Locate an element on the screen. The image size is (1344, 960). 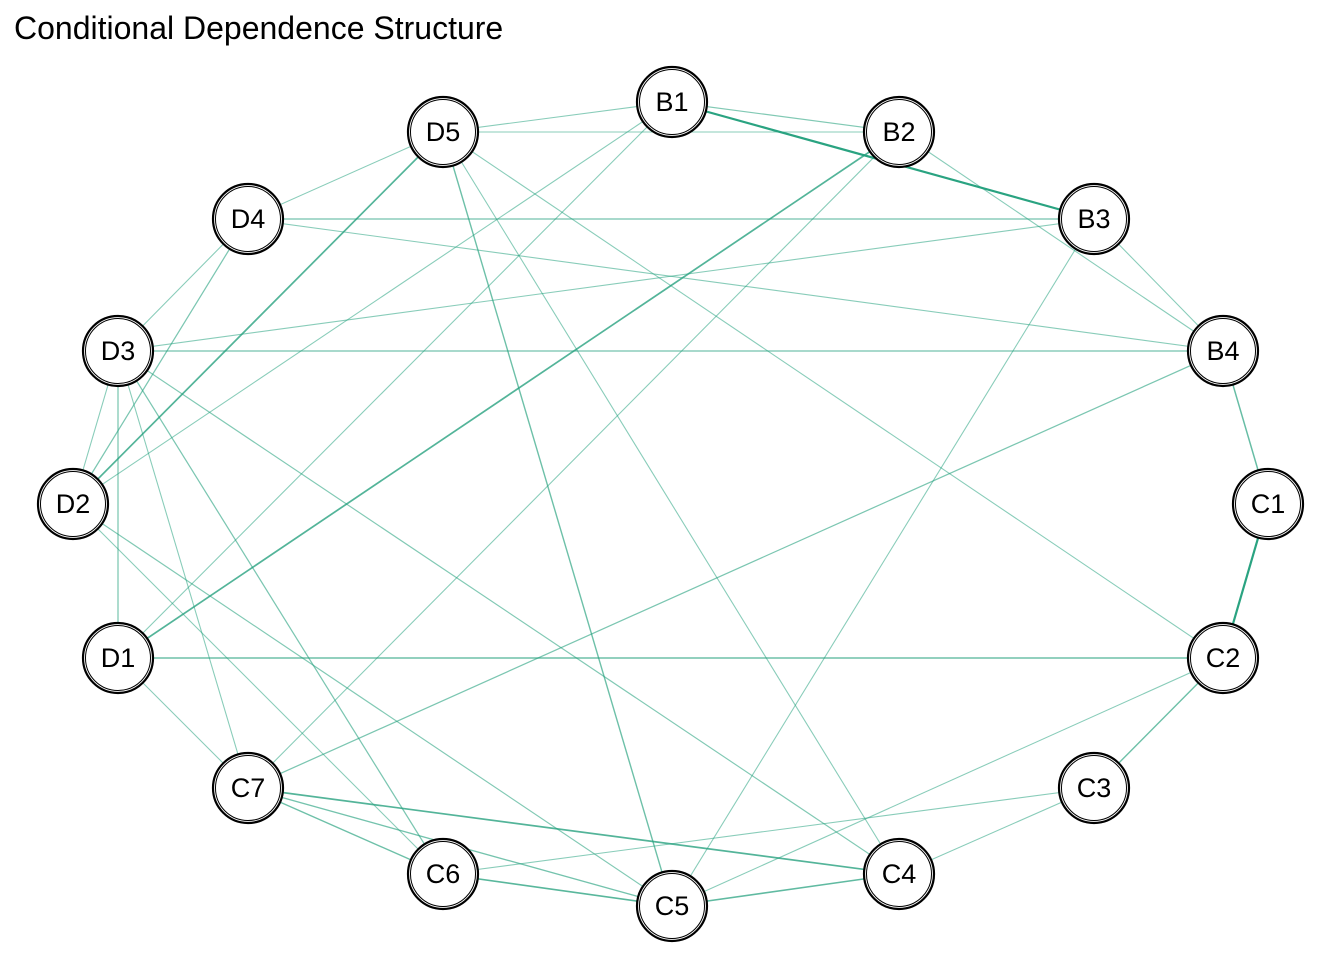
node-d3: D3 is located at coordinates (118, 351).